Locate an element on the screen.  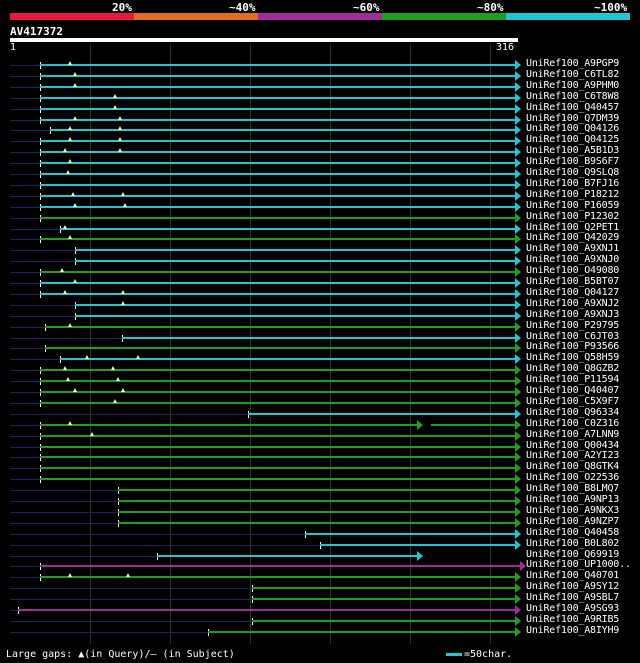
hit-row: UniRef100_C6T8W8 is located at coordinates (320, 97).